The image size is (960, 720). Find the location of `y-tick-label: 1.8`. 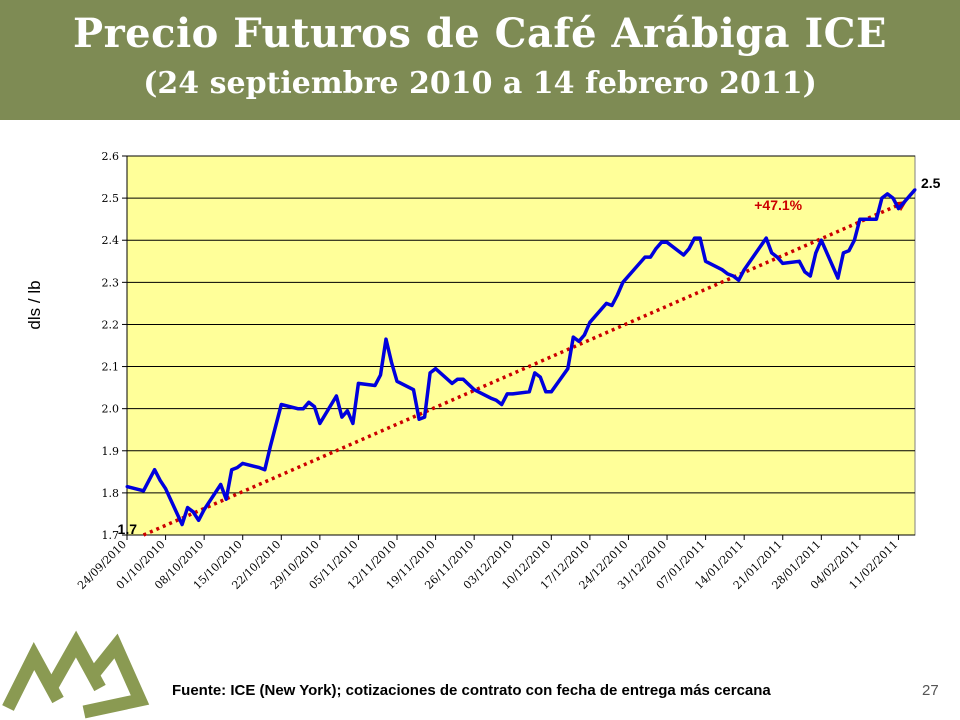

y-tick-label: 1.8 is located at coordinates (111, 493).